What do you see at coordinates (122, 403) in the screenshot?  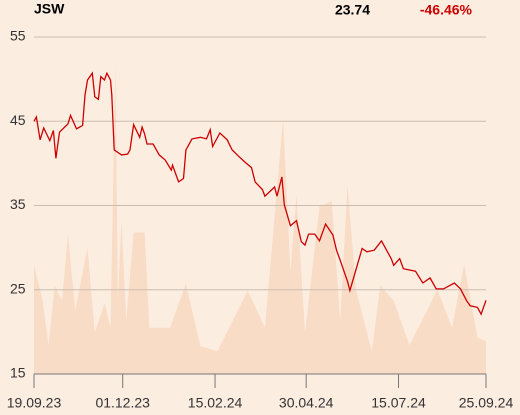 I see `x-tick-label: 01.12.23` at bounding box center [122, 403].